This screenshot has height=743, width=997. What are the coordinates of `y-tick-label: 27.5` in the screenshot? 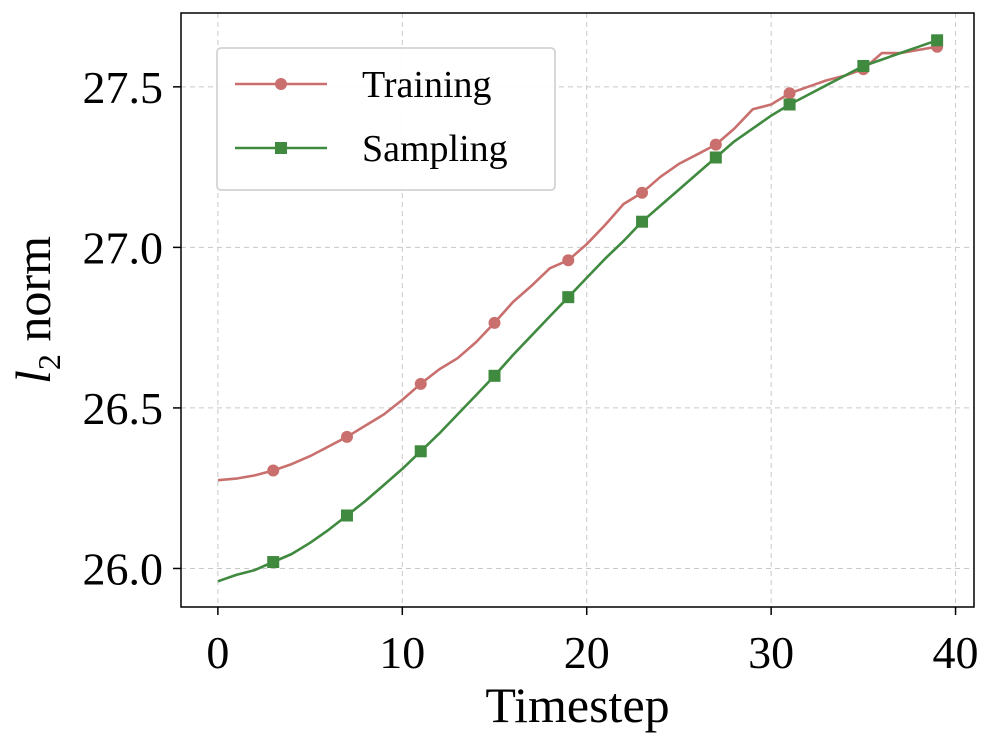 It's located at (123, 87).